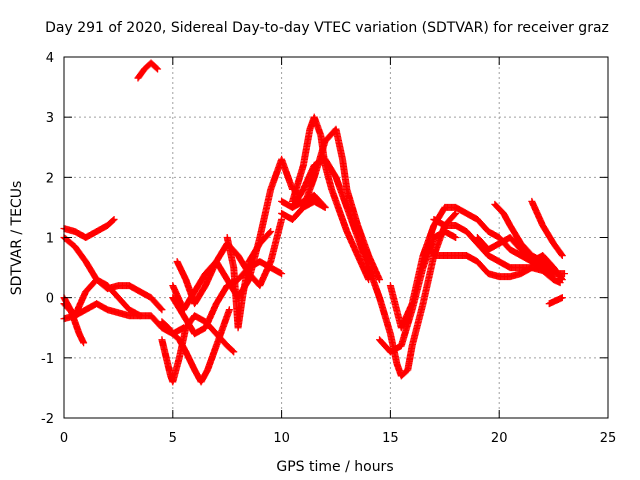 The image size is (640, 480). I want to click on series-track-l, so click(249, 279).